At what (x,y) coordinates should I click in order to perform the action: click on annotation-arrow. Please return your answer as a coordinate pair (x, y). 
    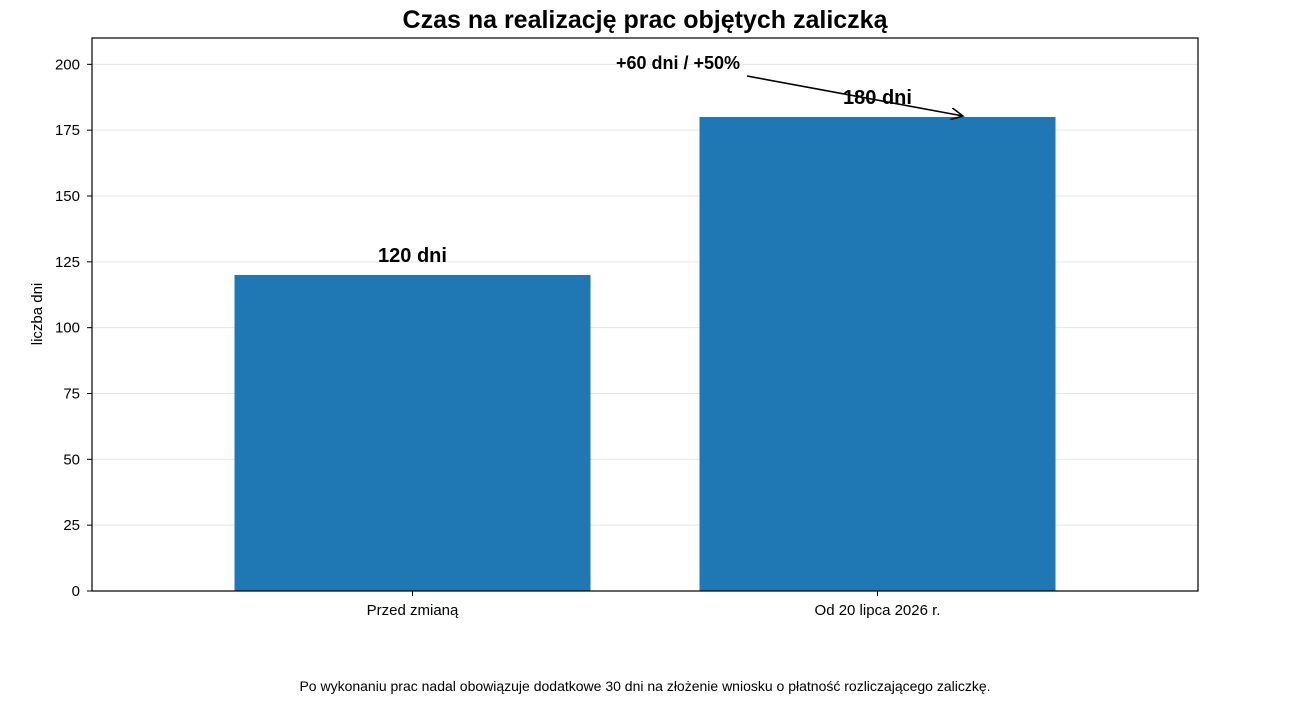
    Looking at the image, I should click on (854, 95).